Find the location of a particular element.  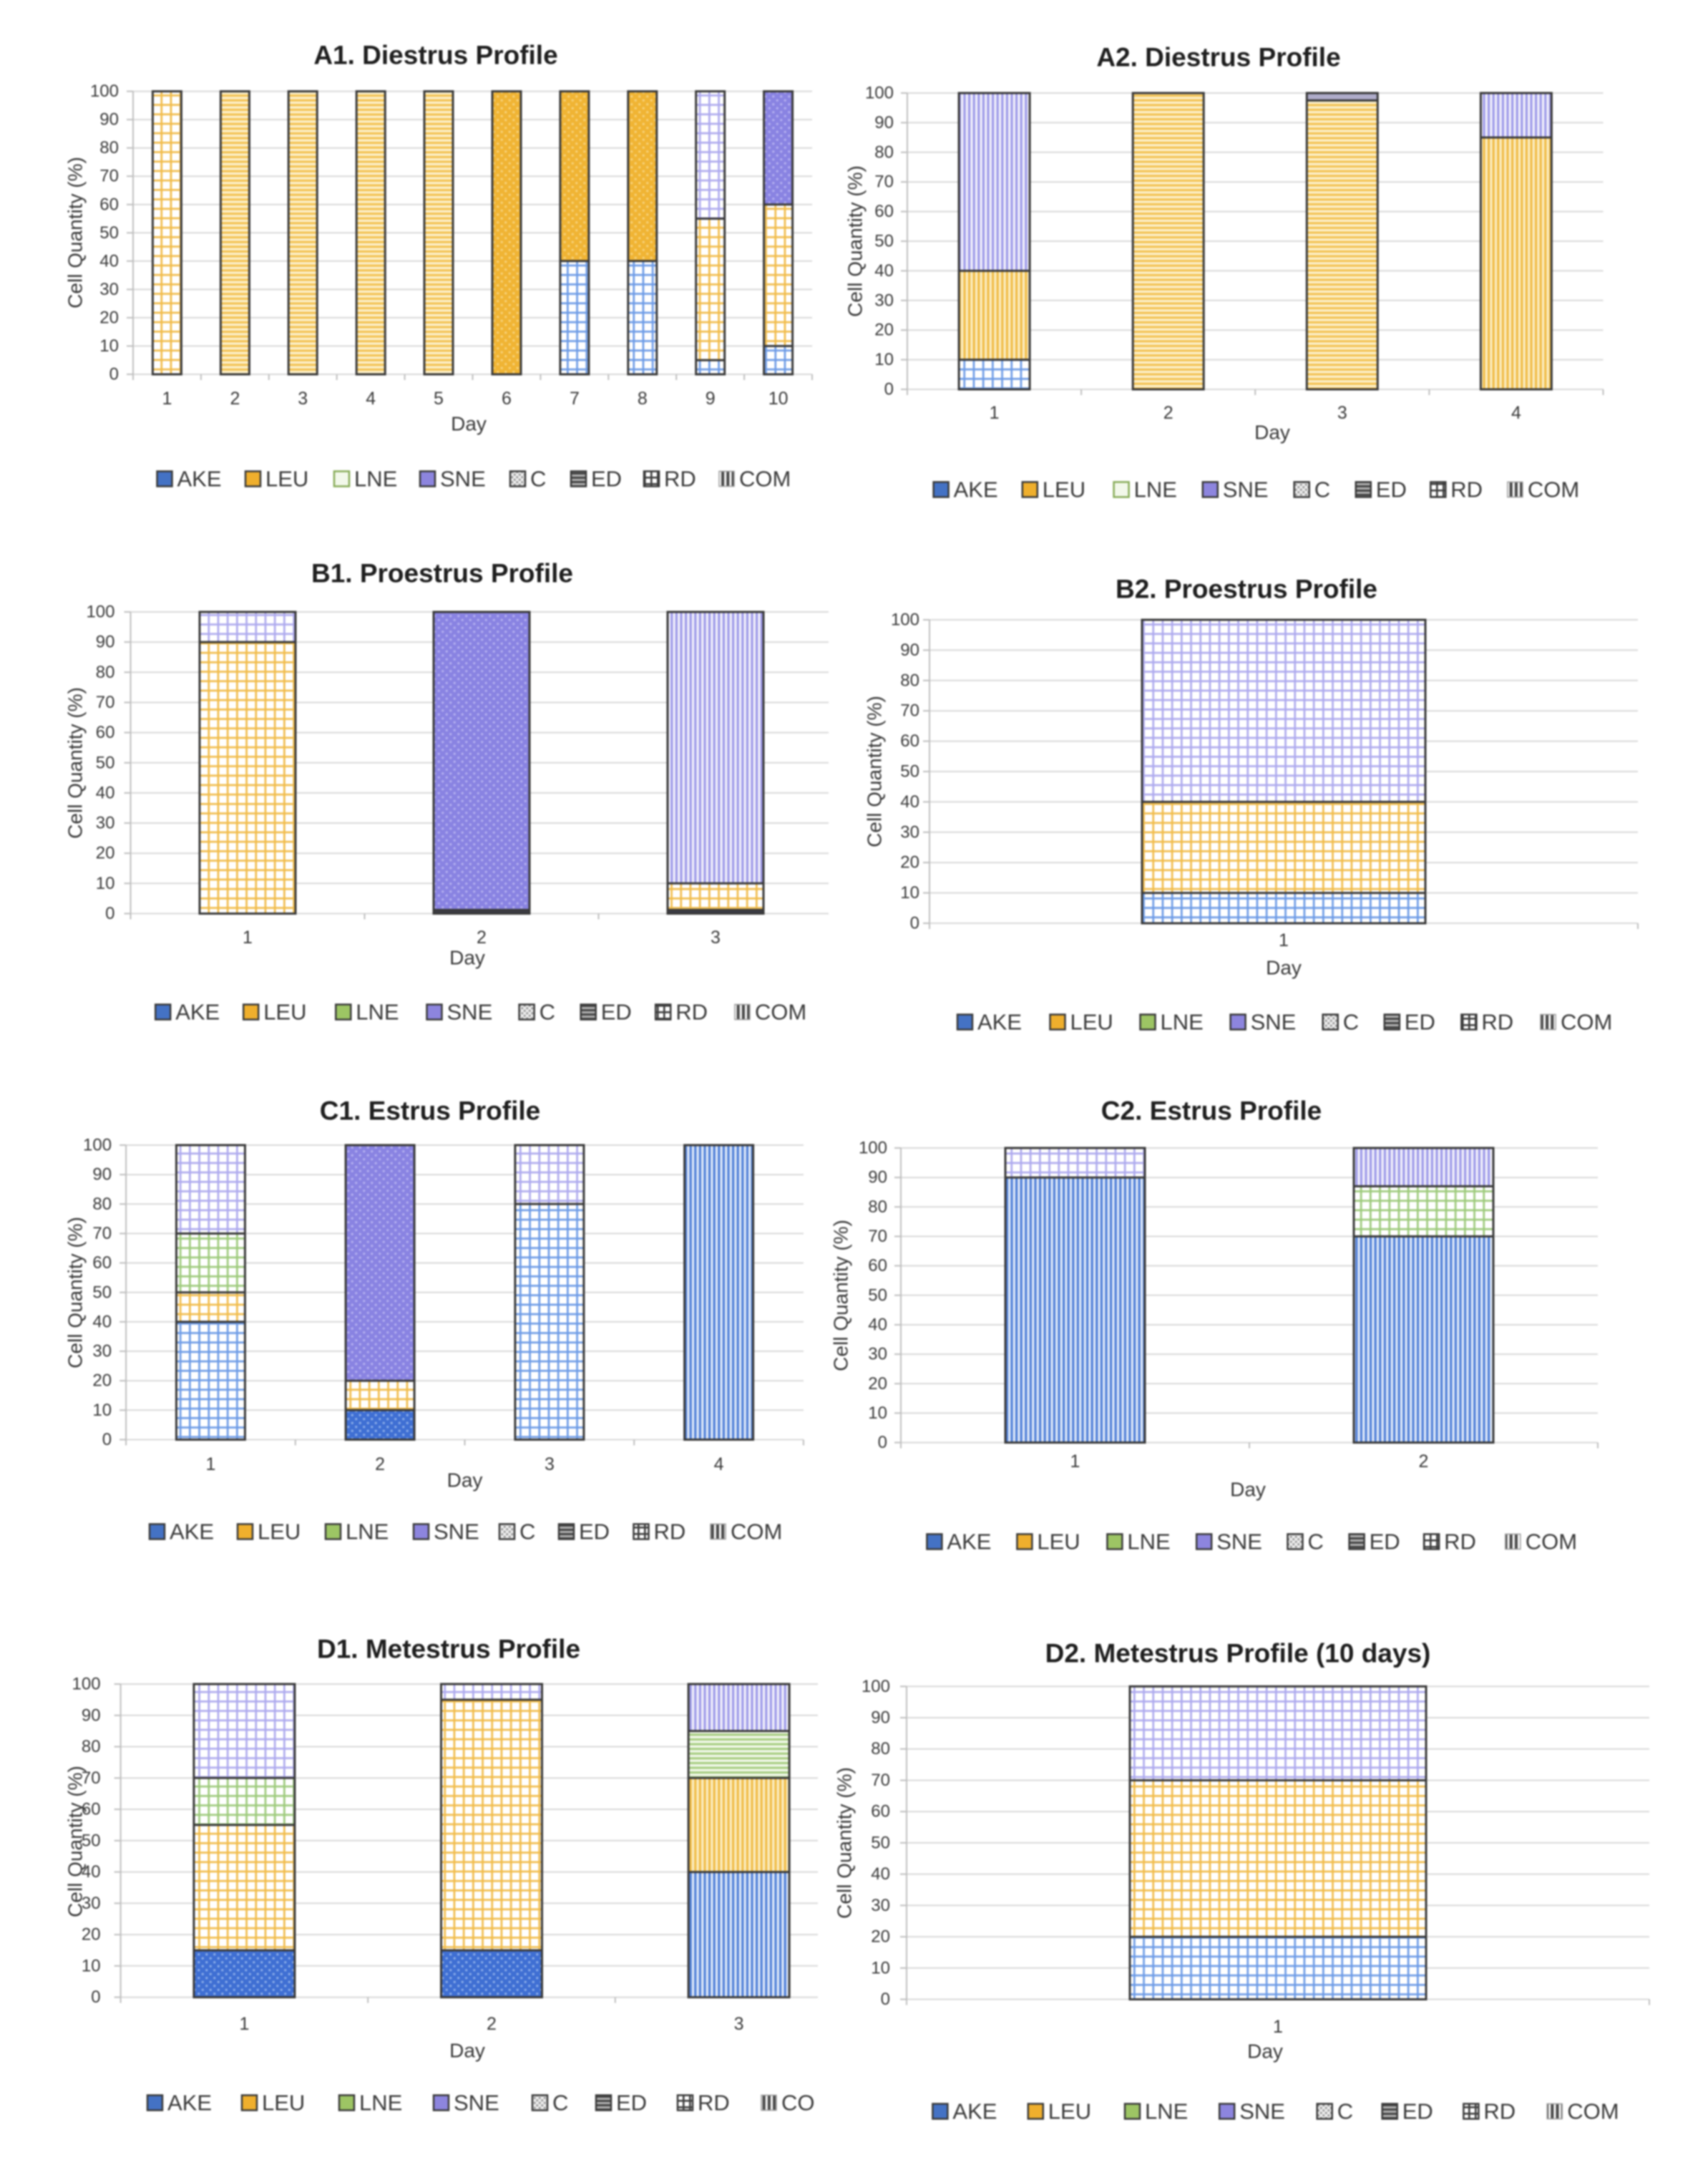

svg-text: A1. Diestrus Profile is located at coordinates (435, 56).